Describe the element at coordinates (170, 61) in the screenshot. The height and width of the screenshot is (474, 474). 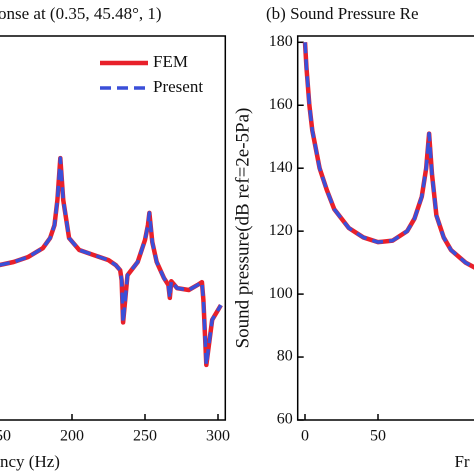
I see `legend-label: FEM` at that location.